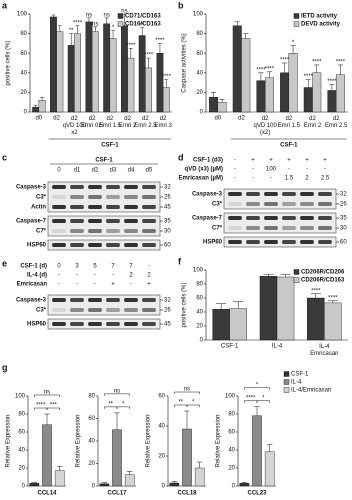  What do you see at coordinates (199, 313) in the screenshot?
I see `y-tick-label: 40` at bounding box center [199, 313].